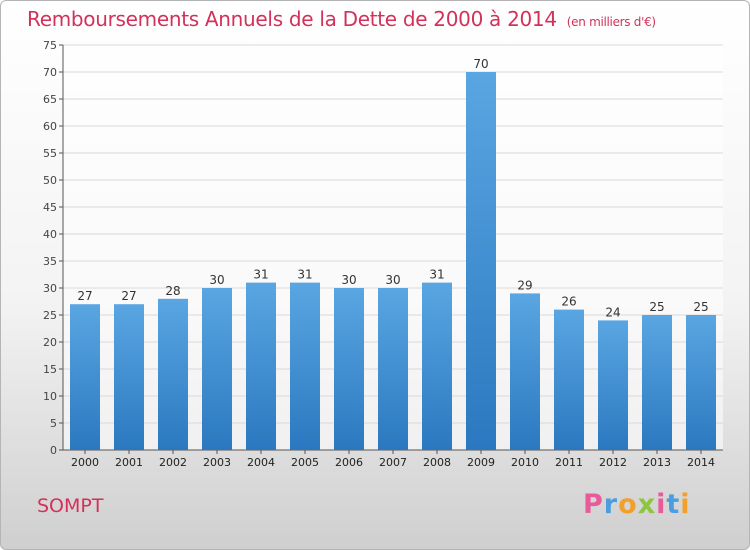  I want to click on y-tick-label: 0, so click(53, 450).